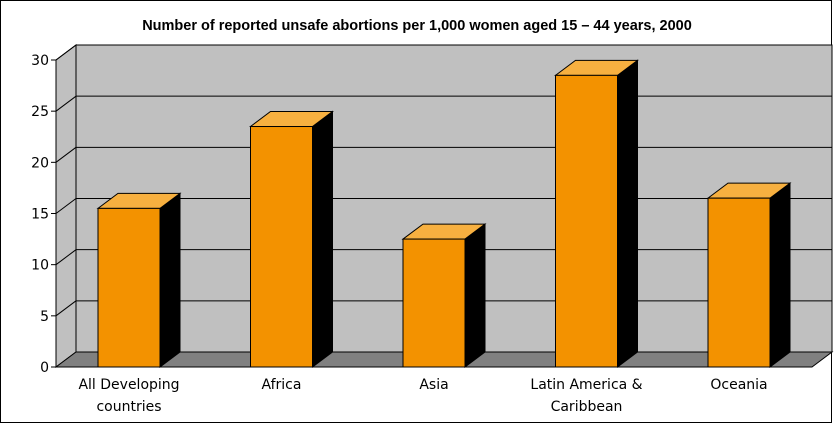 The image size is (834, 425). Describe the element at coordinates (44, 317) in the screenshot. I see `y-tick-label: 5` at that location.